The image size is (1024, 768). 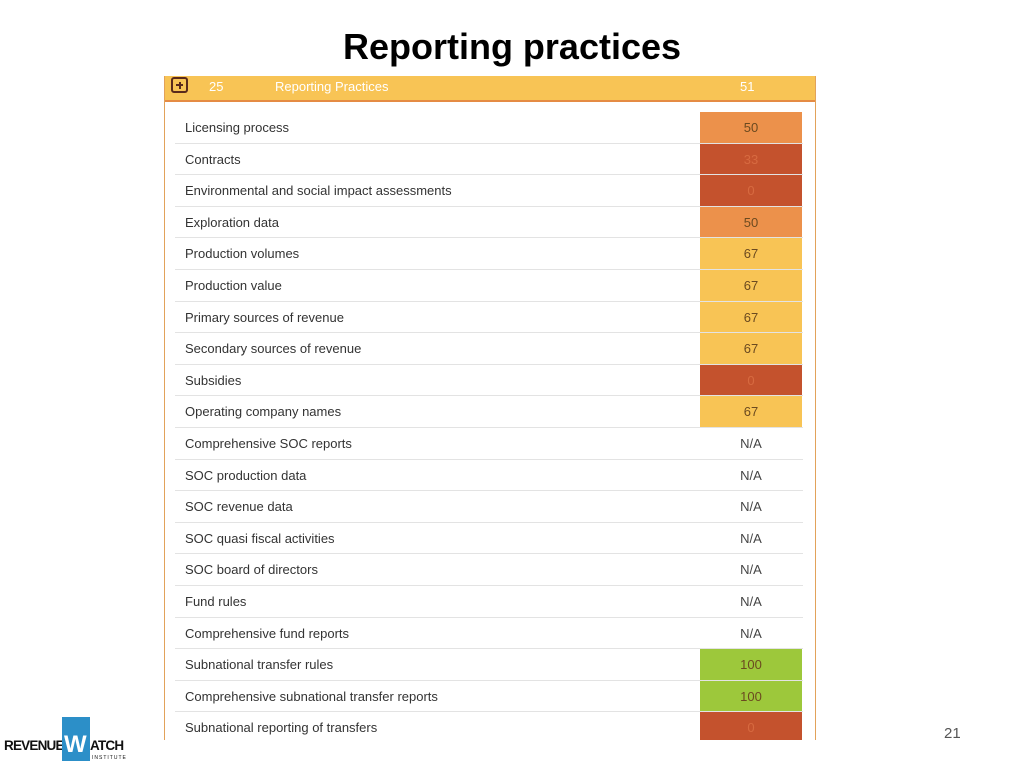 What do you see at coordinates (489, 317) in the screenshot?
I see `table-row: Primary sources of revenue 67` at bounding box center [489, 317].